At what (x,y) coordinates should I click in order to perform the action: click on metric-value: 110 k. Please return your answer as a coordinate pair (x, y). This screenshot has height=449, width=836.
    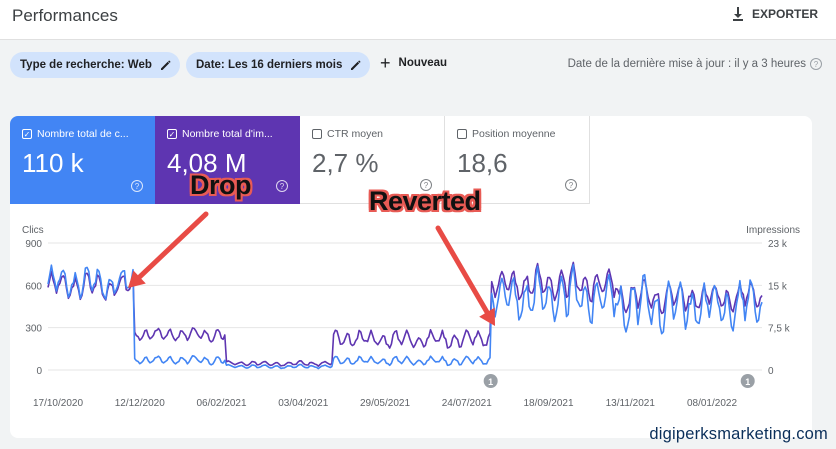
    Looking at the image, I should click on (53, 163).